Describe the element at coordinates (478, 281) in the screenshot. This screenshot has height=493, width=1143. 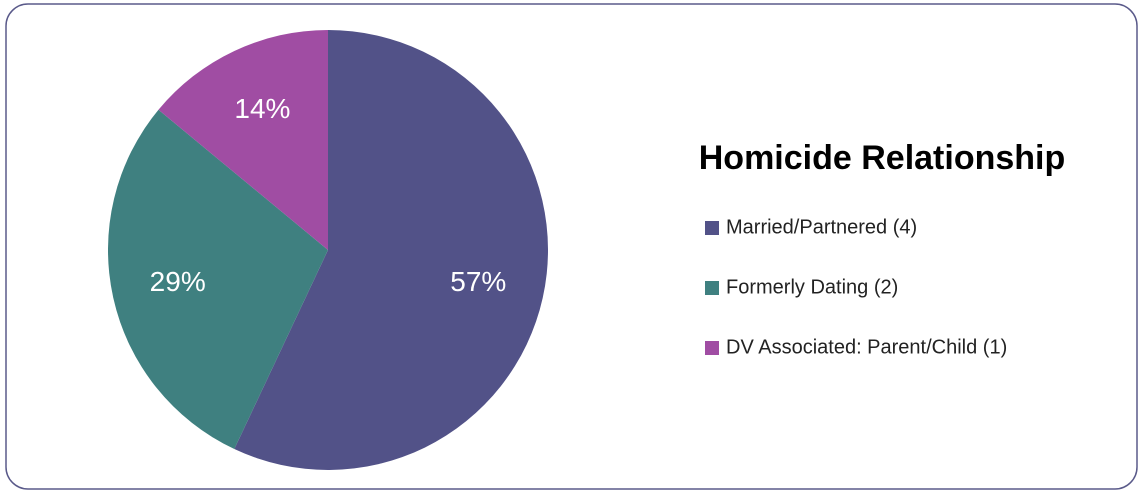
I see `data-label: 57%` at that location.